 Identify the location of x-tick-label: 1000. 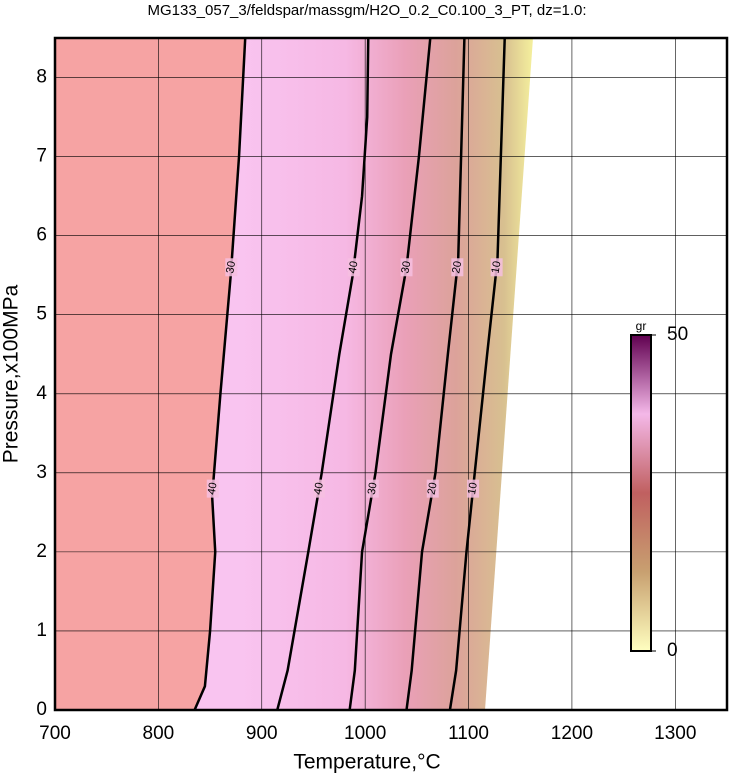
(365, 733).